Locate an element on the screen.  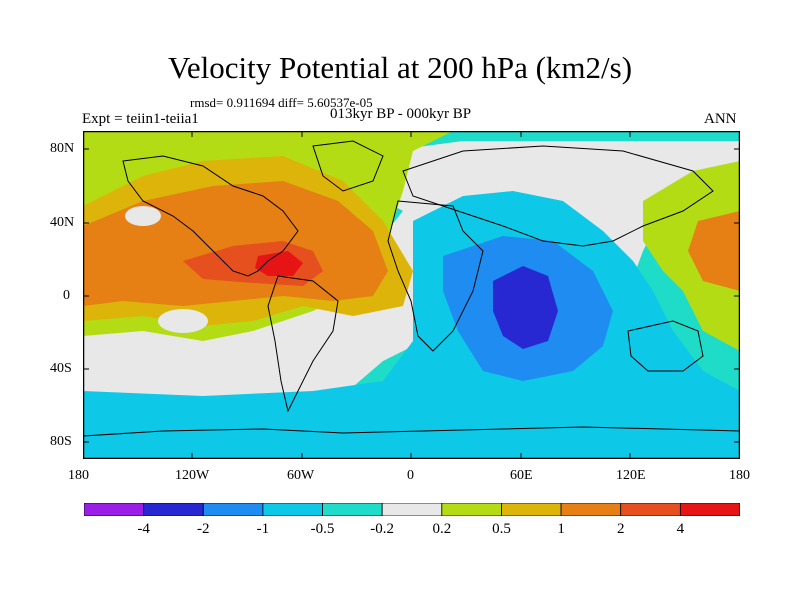
stats-text: rmsd= 0.911694 diff= 5.60537e-05 is located at coordinates (281, 102).